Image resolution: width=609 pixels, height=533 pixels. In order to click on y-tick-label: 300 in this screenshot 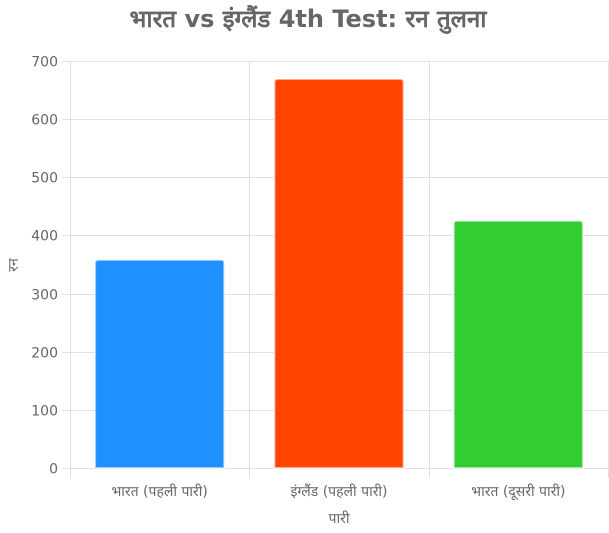, I will do `click(44, 296)`.